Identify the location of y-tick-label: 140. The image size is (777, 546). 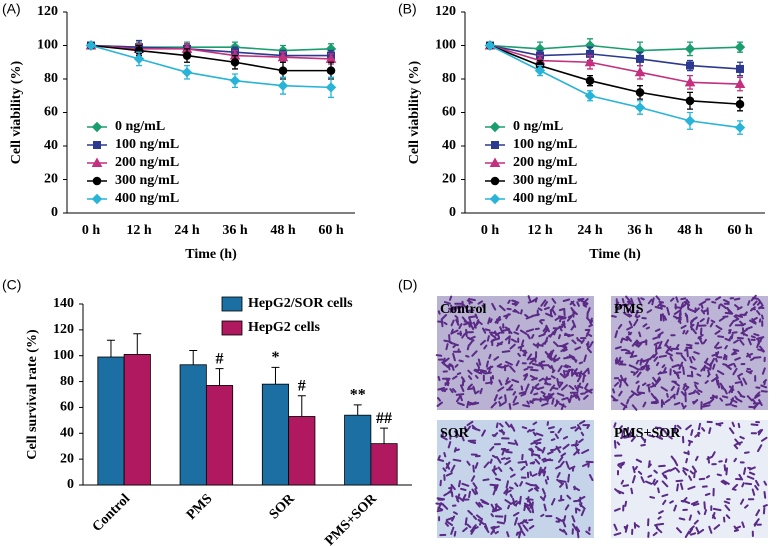
(63, 303).